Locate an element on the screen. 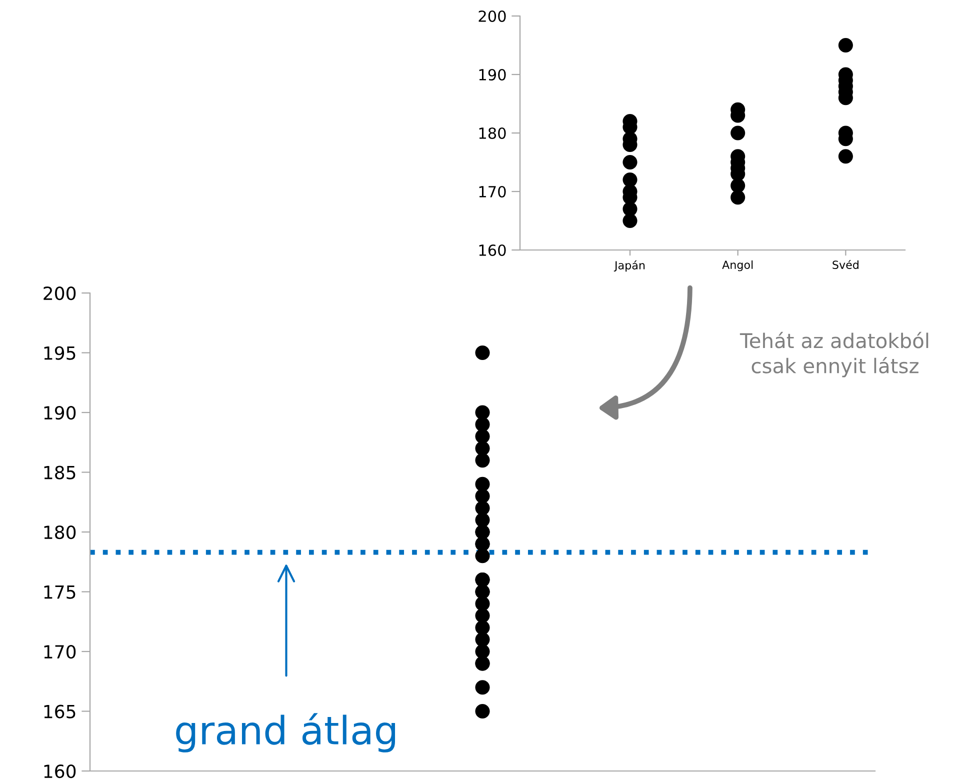 This screenshot has height=781, width=961. y-tick-label: 175 is located at coordinates (60, 592).